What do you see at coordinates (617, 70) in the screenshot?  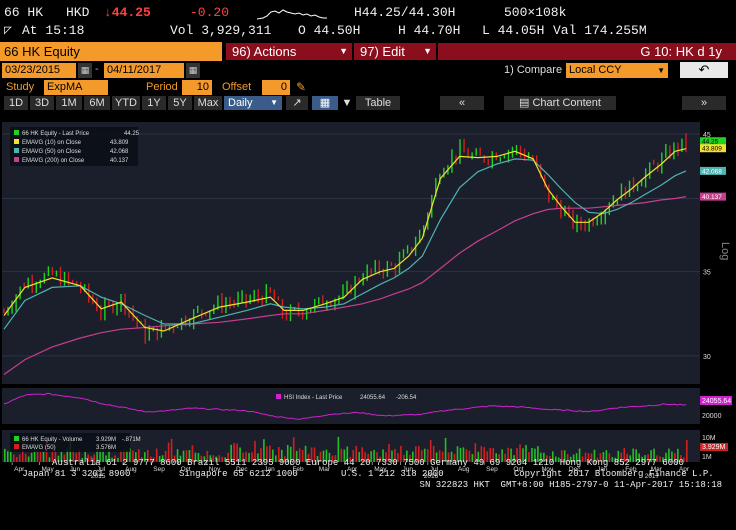 I see `compare-select: Local CCY ▼` at bounding box center [617, 70].